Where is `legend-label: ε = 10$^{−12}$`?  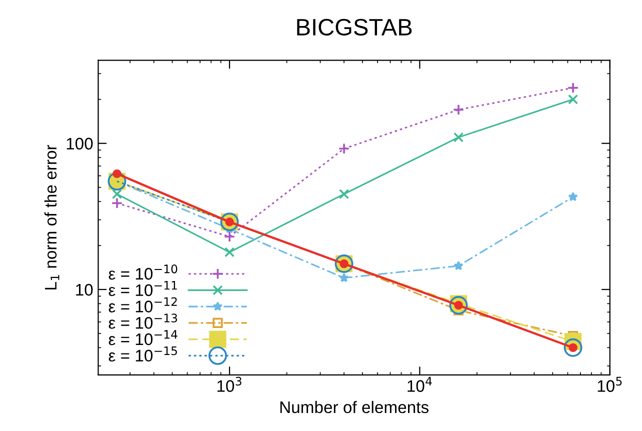
legend-label: ε = 10$^{−12}$ is located at coordinates (142, 304).